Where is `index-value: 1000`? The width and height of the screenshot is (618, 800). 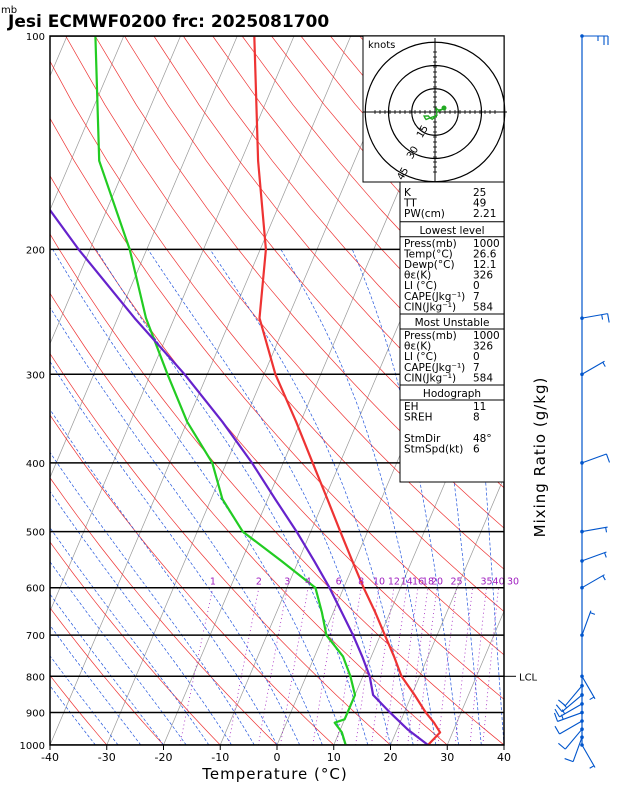
index-value: 1000 is located at coordinates (486, 336).